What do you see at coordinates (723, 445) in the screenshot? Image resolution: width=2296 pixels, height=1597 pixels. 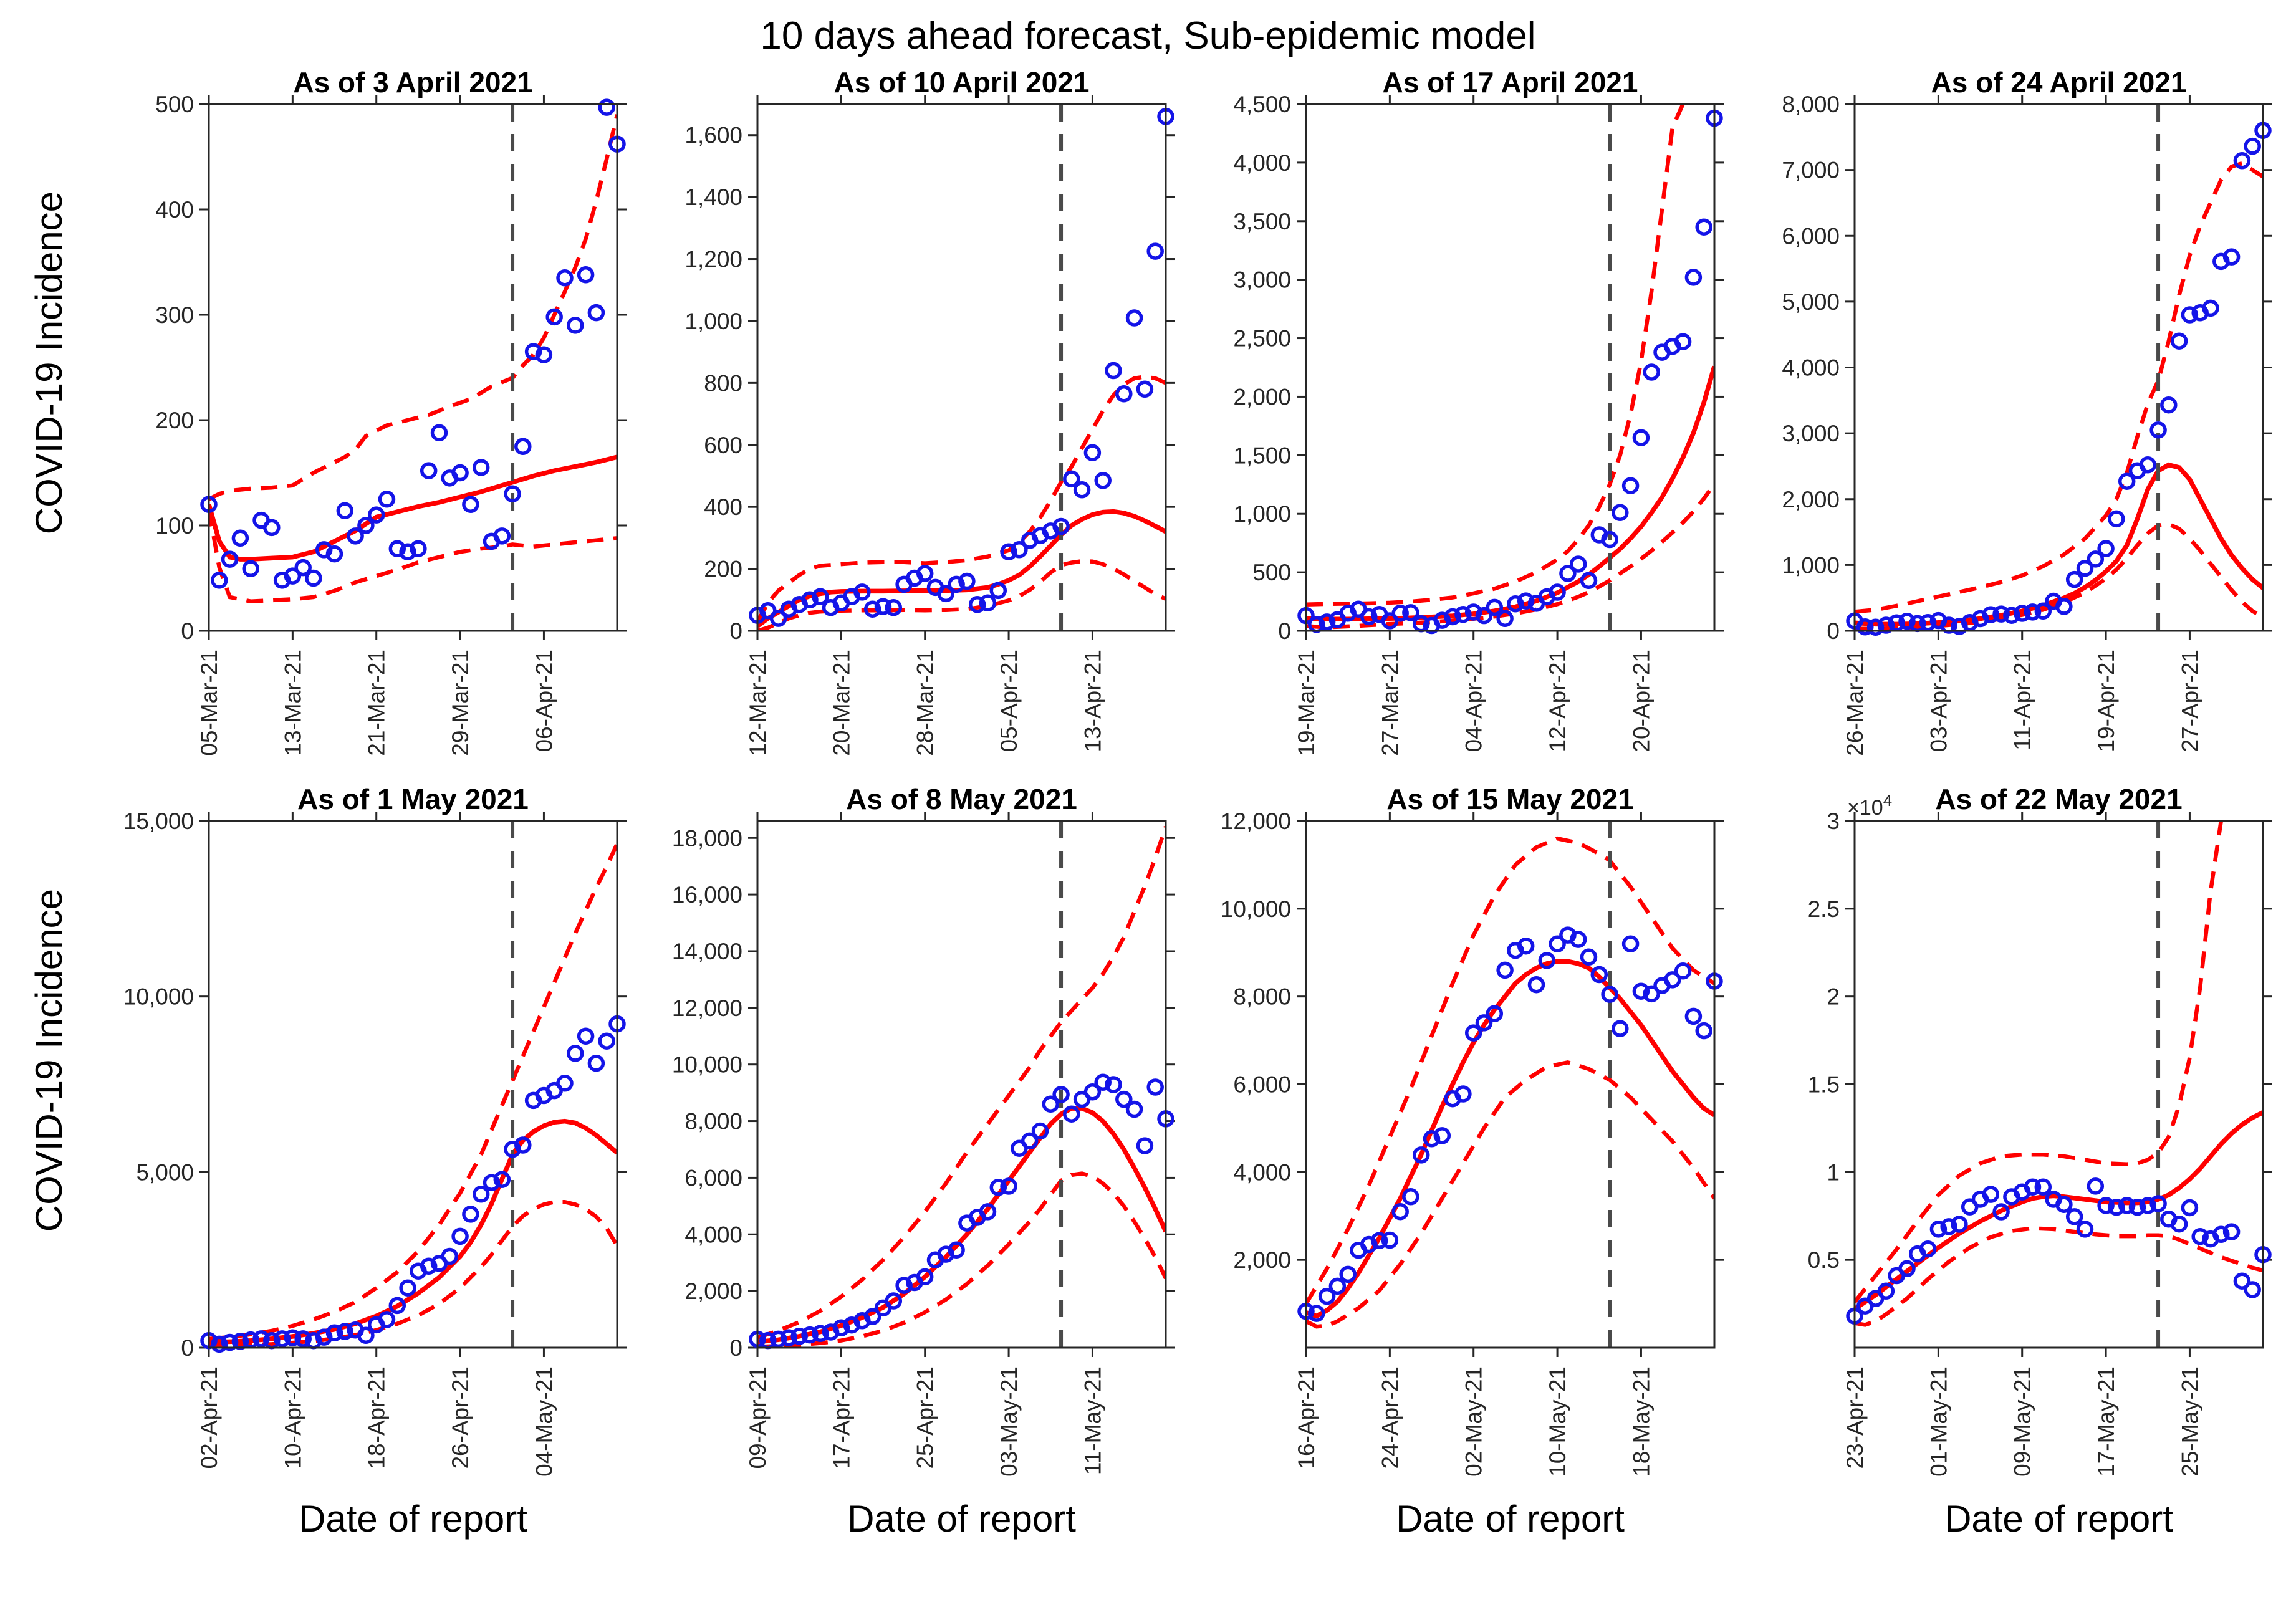 I see `y-tick-label: 600` at bounding box center [723, 445].